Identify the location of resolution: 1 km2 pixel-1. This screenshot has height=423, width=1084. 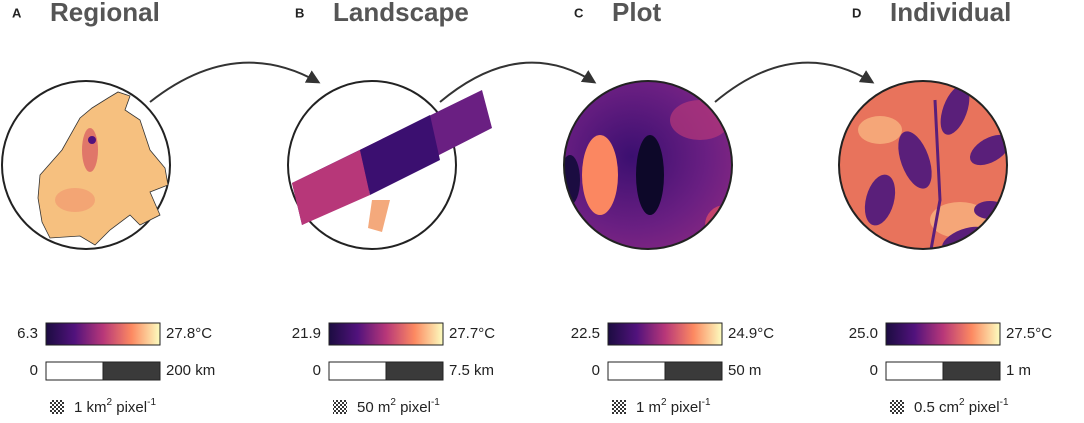
(115, 406).